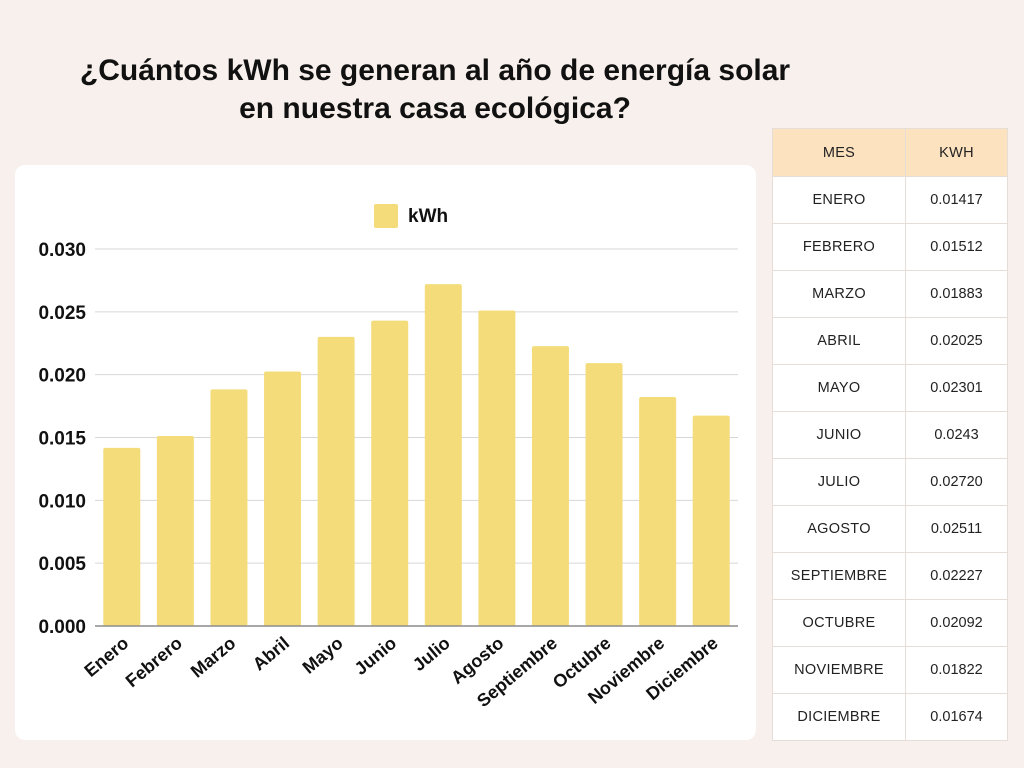 The image size is (1024, 768). Describe the element at coordinates (956, 388) in the screenshot. I see `table-cell-kwh: 0.02301` at that location.